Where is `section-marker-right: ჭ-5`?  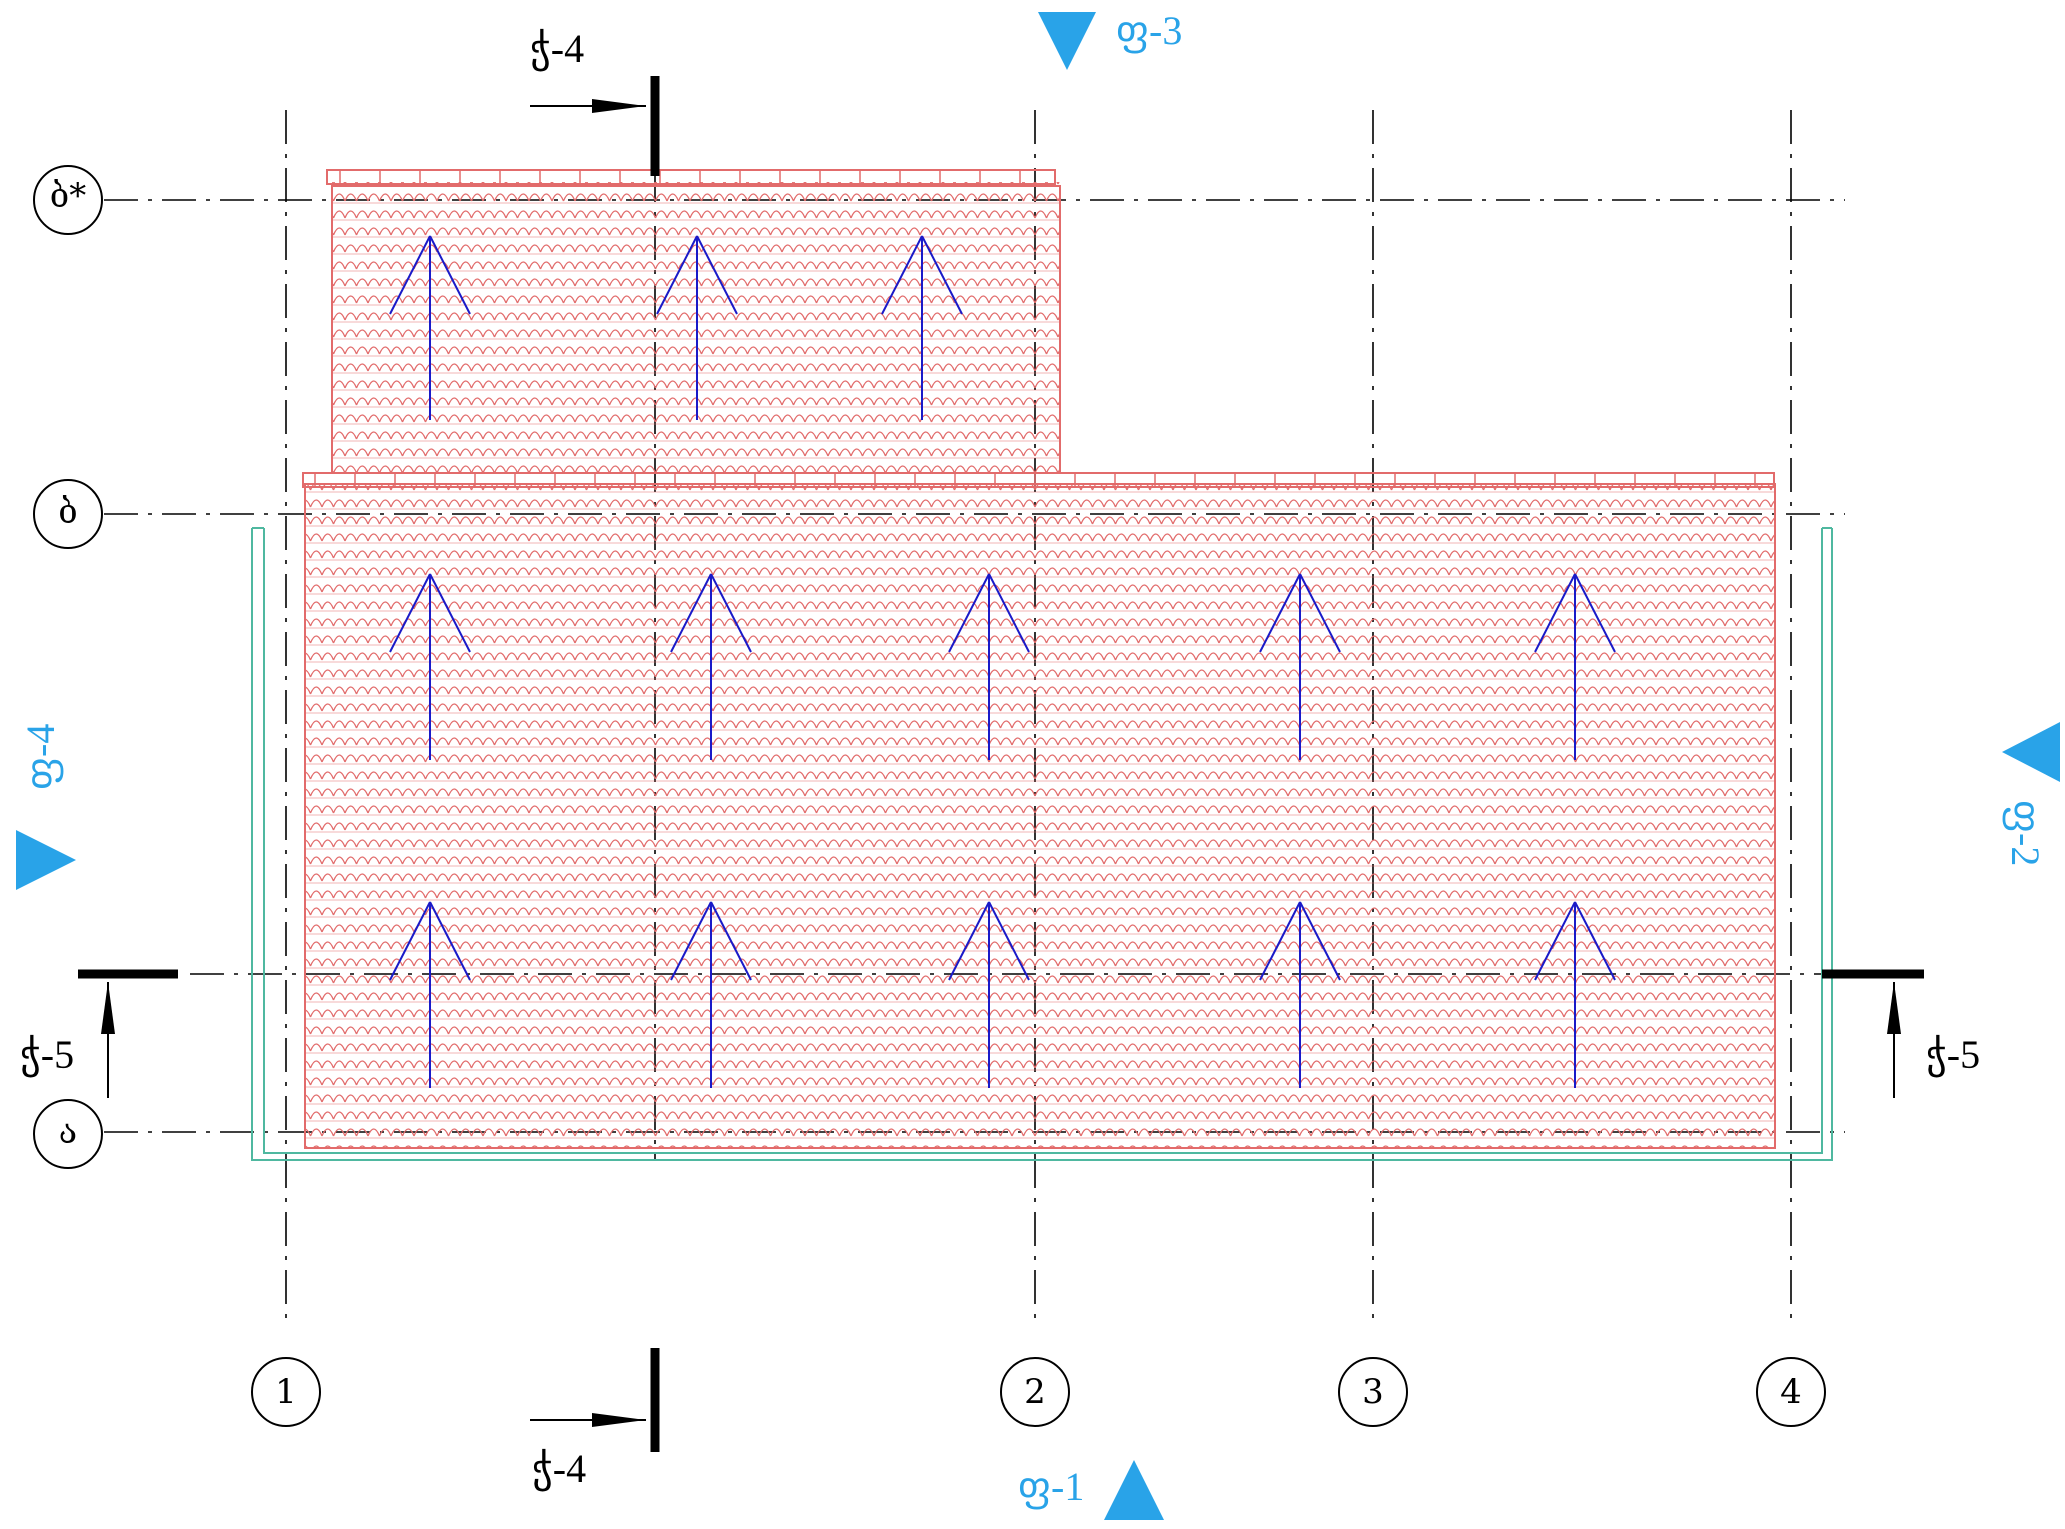
section-marker-right: ჭ-5 is located at coordinates (1901, 1033).